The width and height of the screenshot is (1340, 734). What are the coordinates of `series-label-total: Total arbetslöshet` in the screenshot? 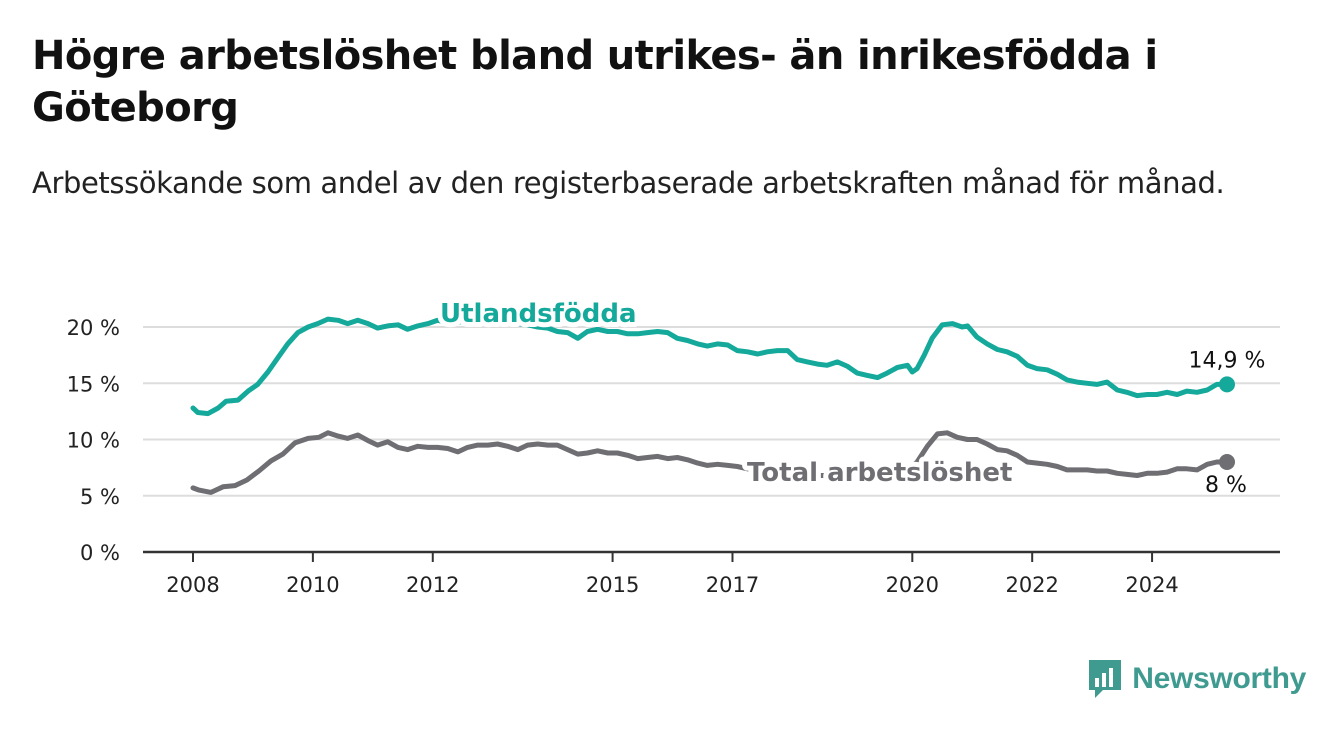 It's located at (879, 473).